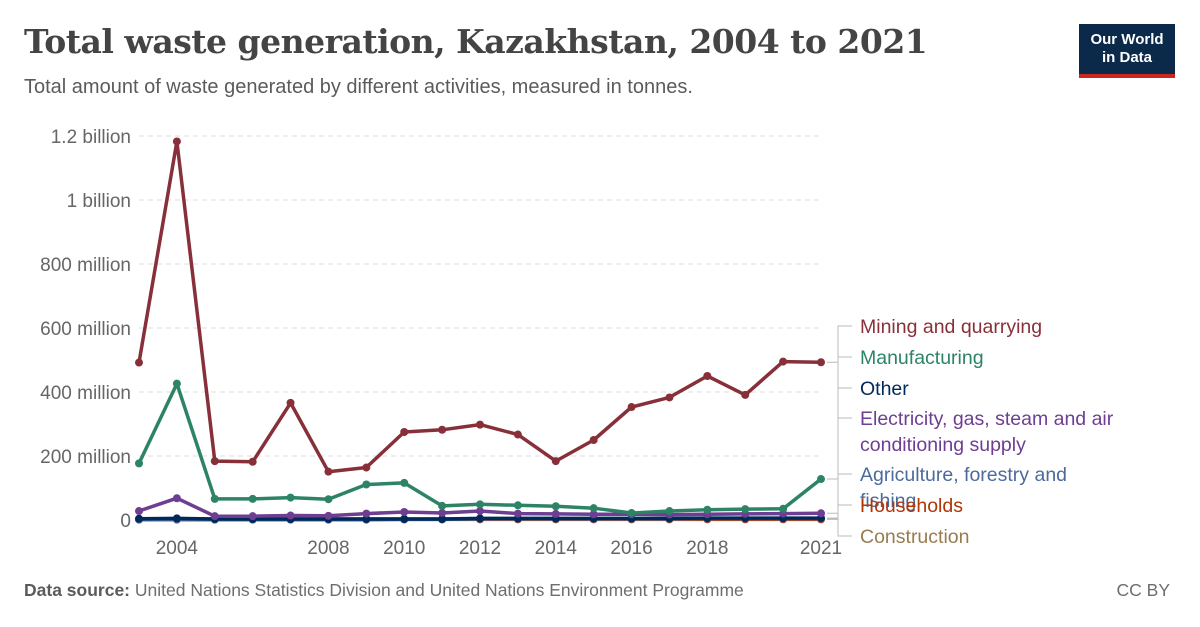  Describe the element at coordinates (177, 548) in the screenshot. I see `x-tick-label: 2004` at that location.